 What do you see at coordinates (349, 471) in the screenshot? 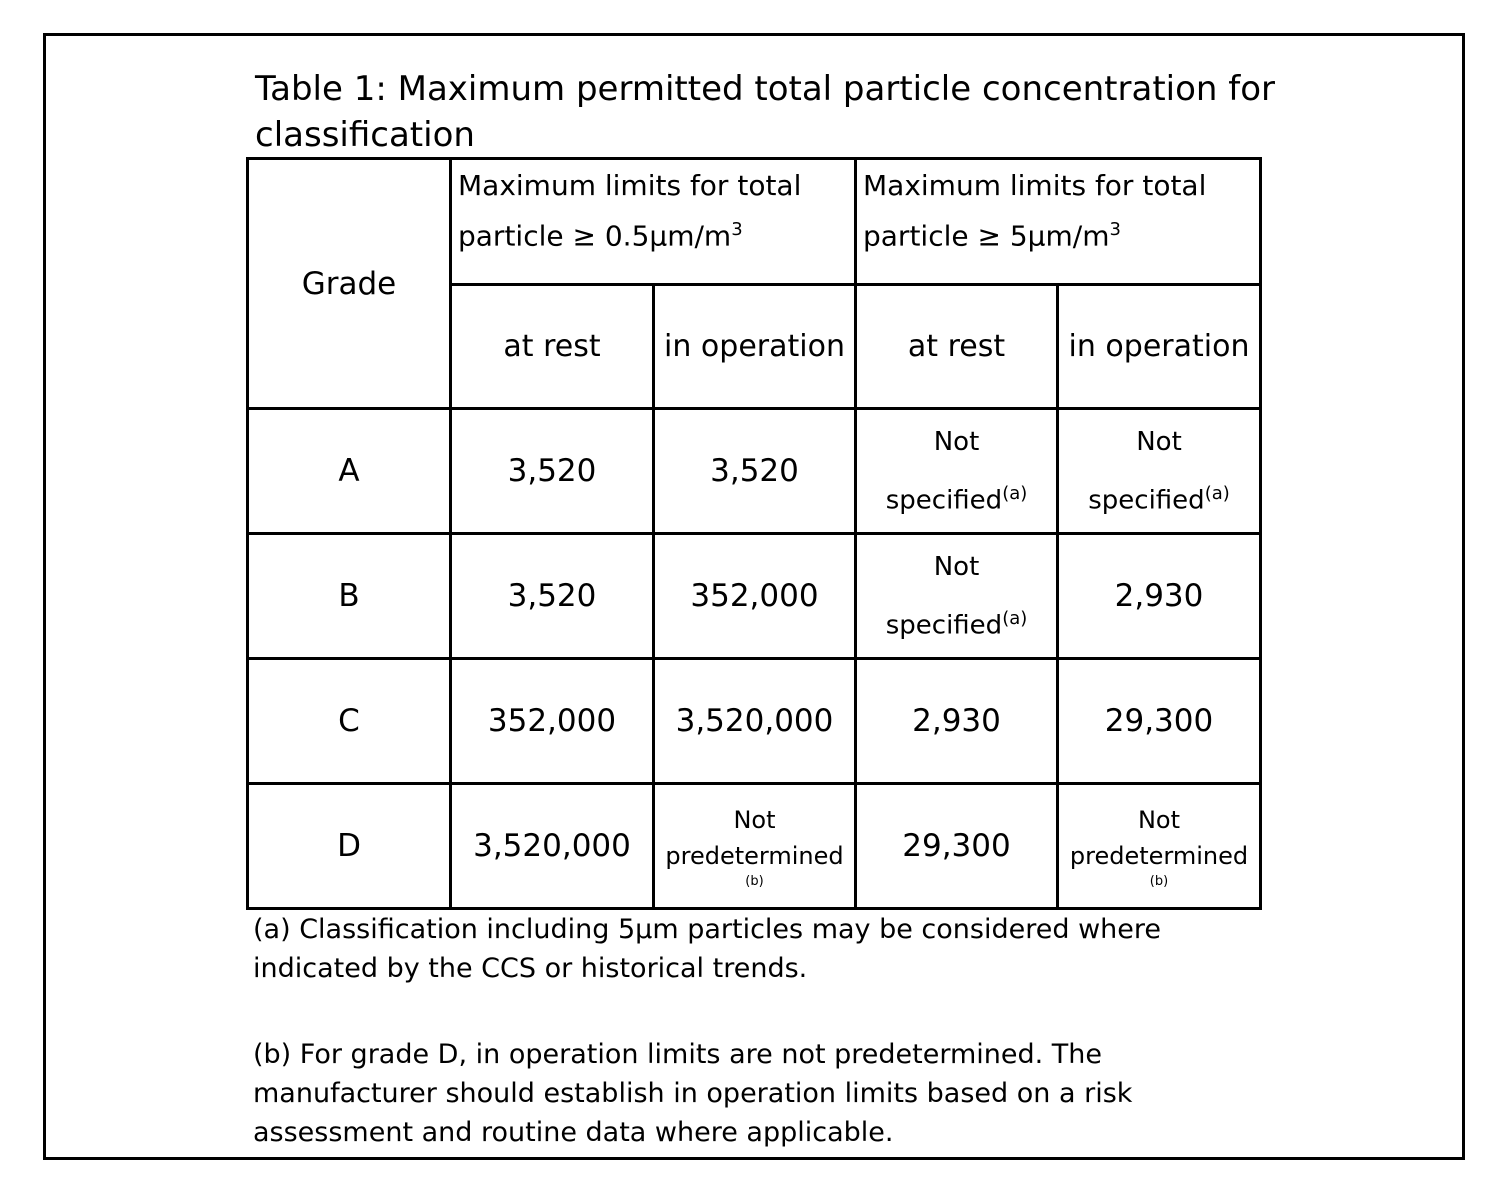
I see `grade-cell: A` at bounding box center [349, 471].